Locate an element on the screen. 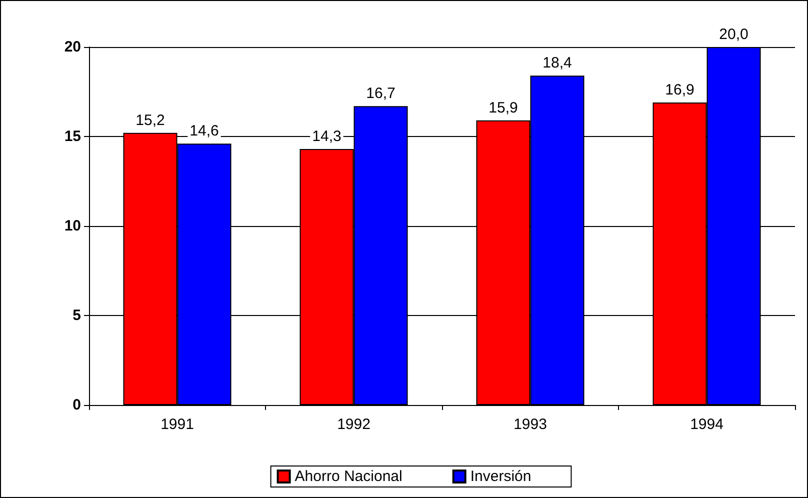 The image size is (808, 498). y-tick-label: 10 is located at coordinates (72, 226).